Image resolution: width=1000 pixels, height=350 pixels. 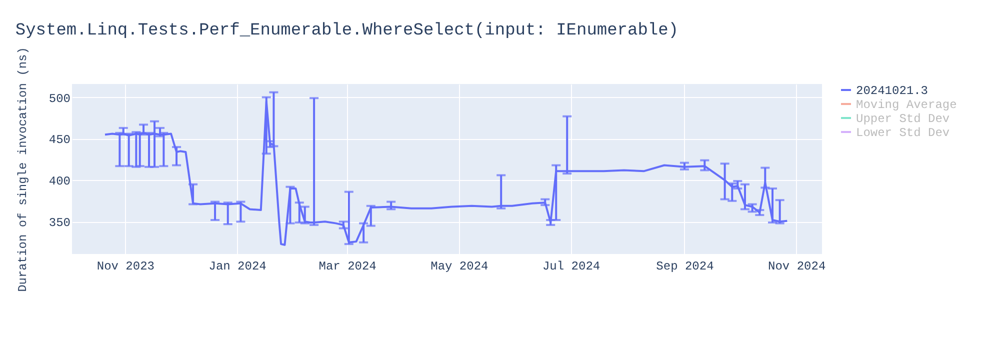 I want to click on x-tick-label: May 2024, so click(x=459, y=267).